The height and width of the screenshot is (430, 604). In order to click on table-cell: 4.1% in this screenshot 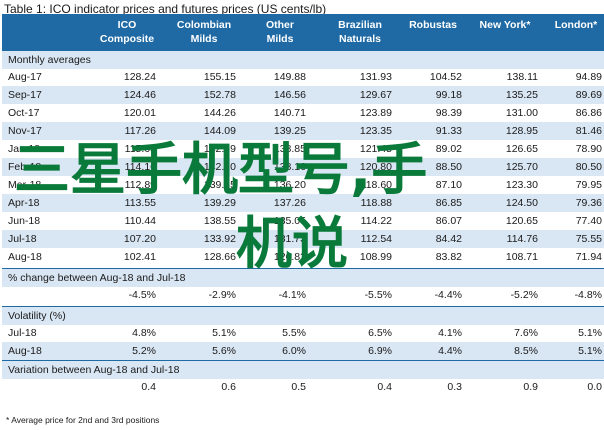, I will do `click(450, 333)`.